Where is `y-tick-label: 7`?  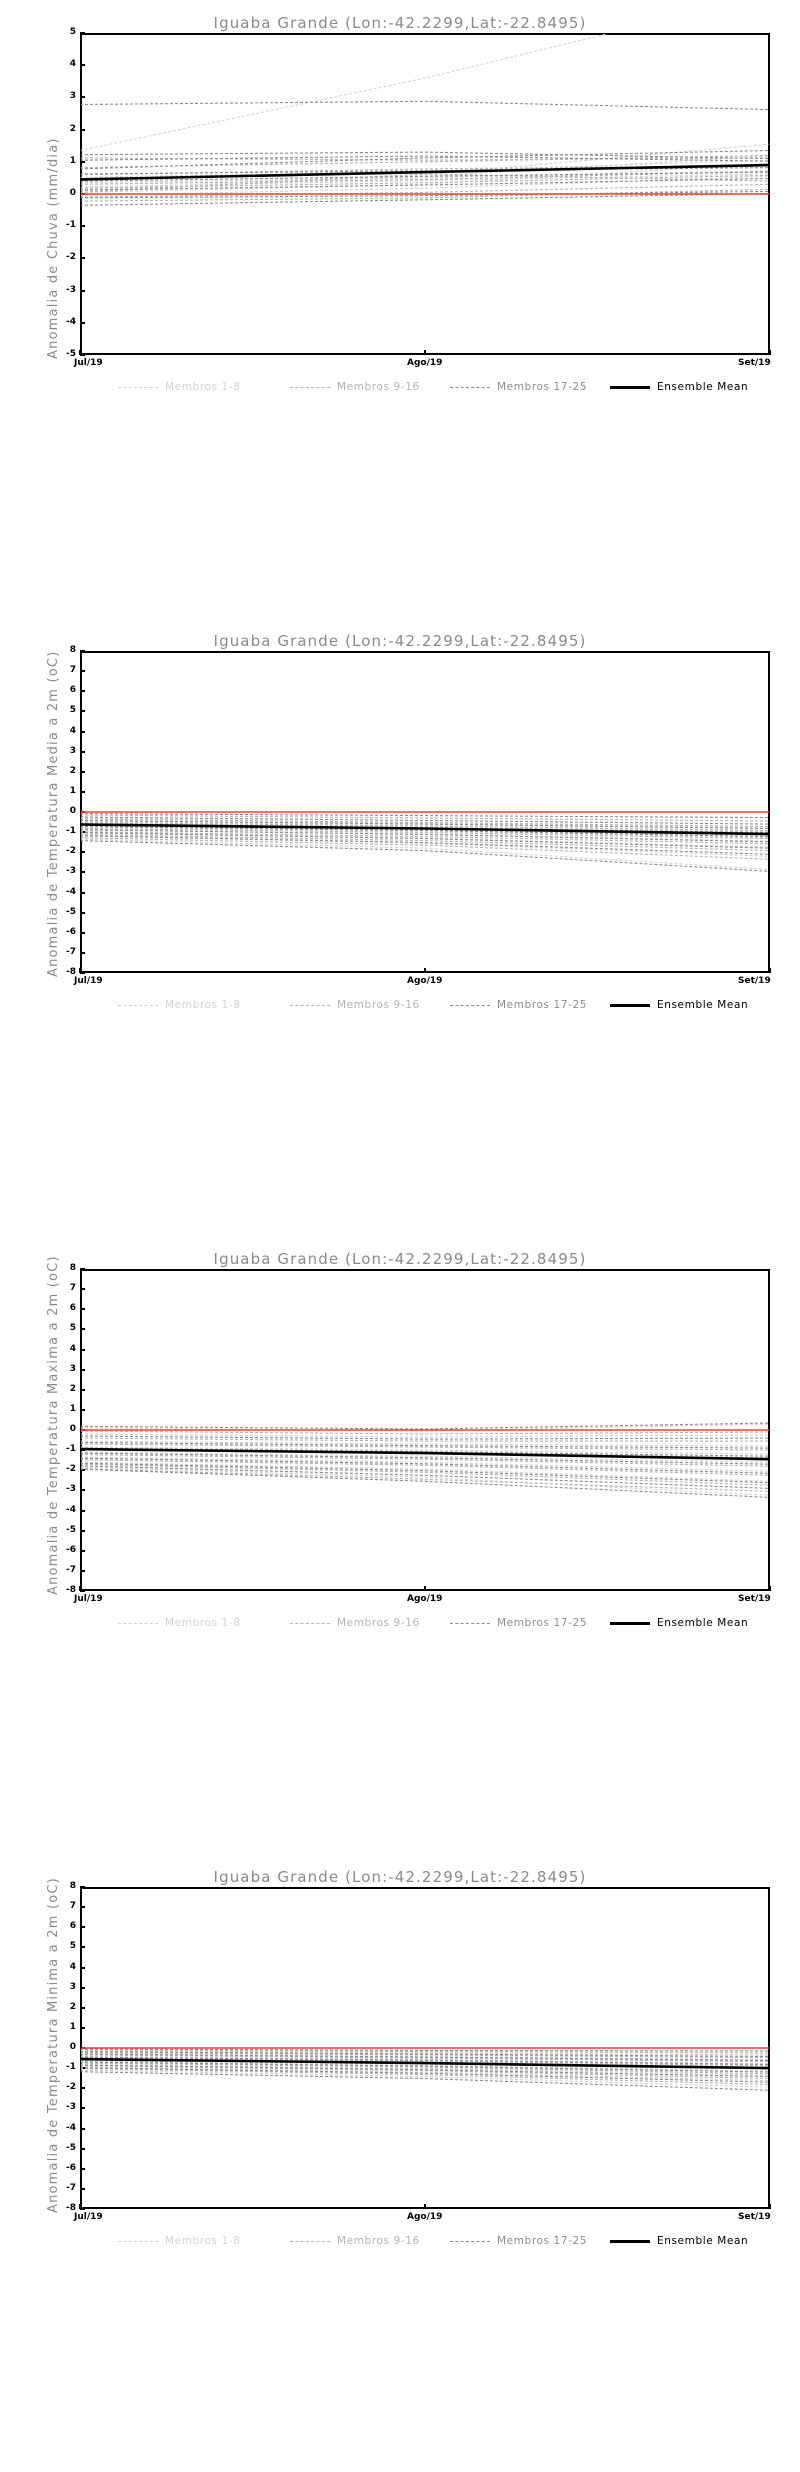 y-tick-label: 7 is located at coordinates (72, 1906).